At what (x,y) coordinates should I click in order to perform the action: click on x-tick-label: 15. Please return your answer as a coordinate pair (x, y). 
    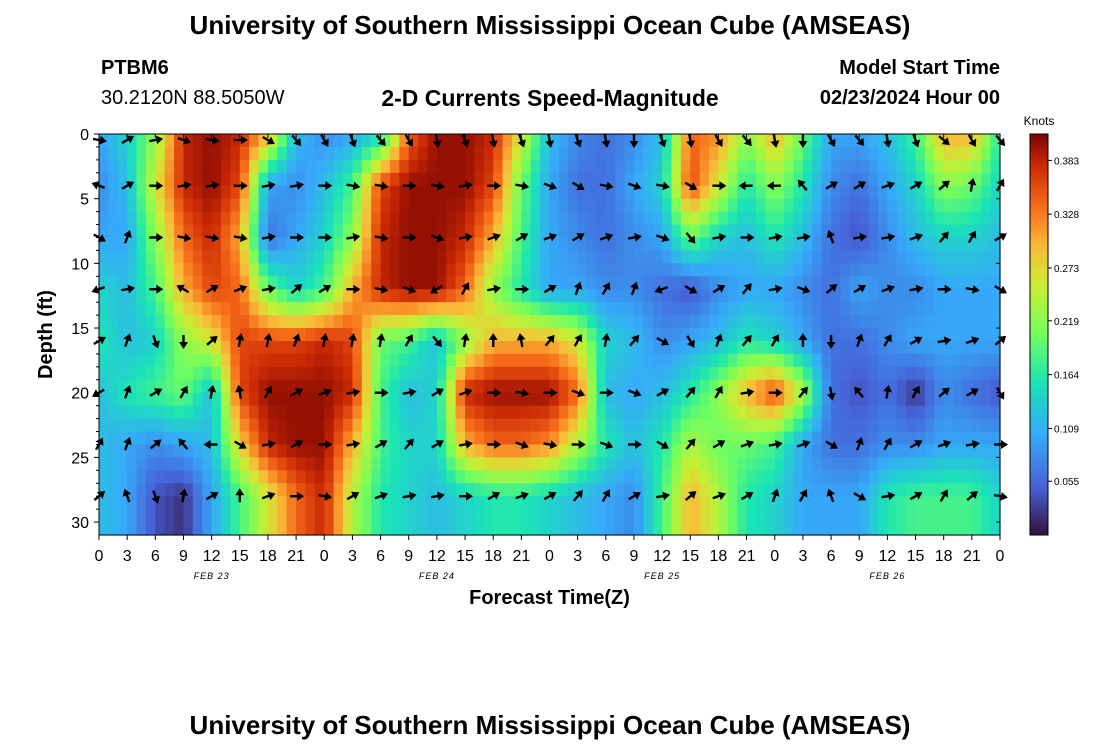
    Looking at the image, I should click on (690, 556).